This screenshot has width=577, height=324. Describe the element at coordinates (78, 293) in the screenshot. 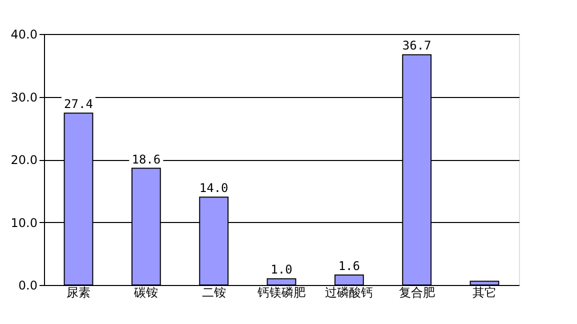

I see `x-tick-label: 尿素` at that location.